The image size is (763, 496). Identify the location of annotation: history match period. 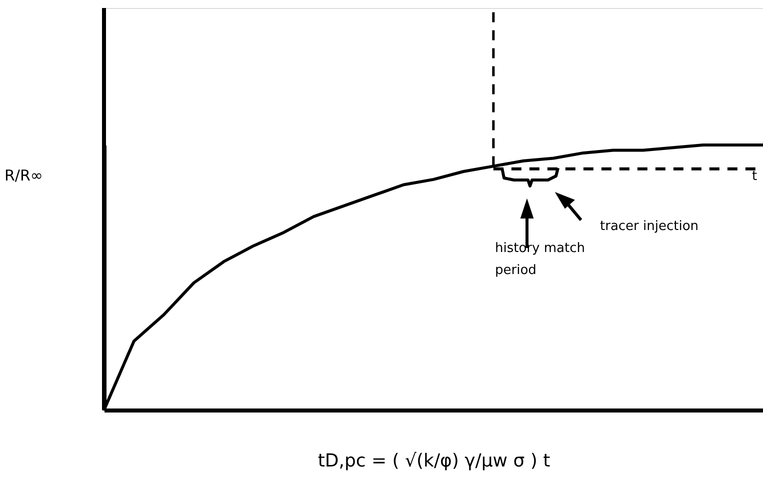
(540, 259).